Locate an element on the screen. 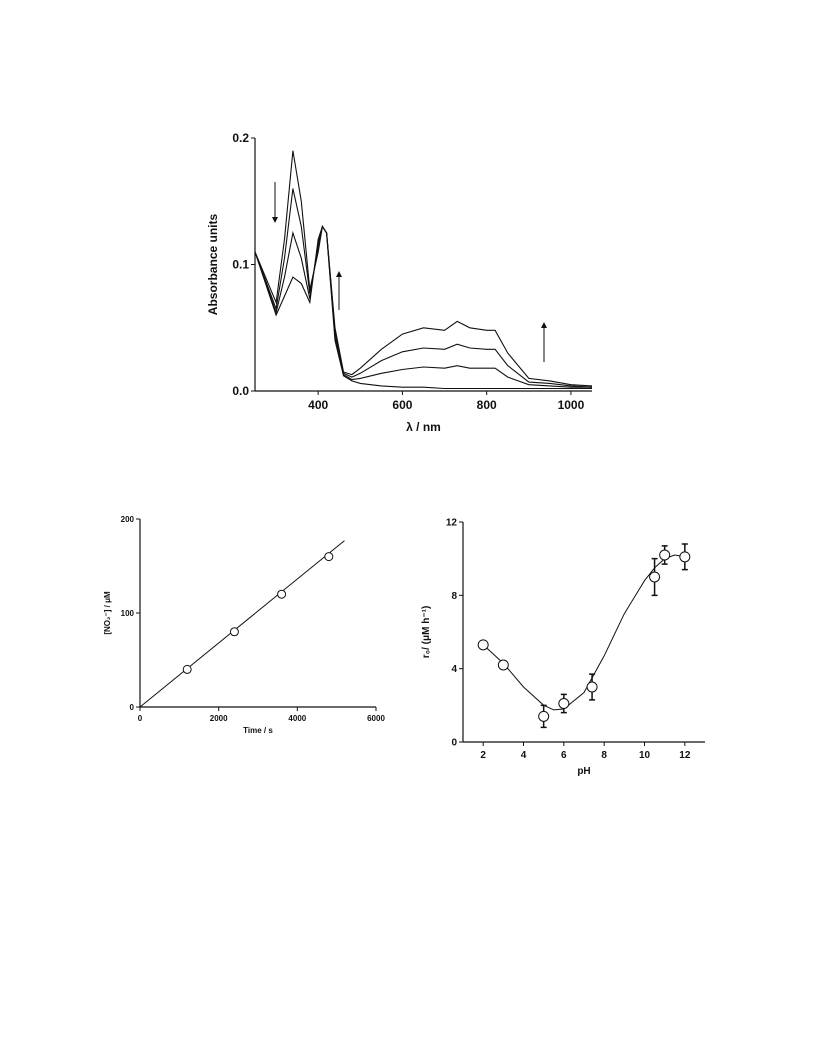 This screenshot has width=816, height=1056. y-axis-label: [NO₂⁻] / μM is located at coordinates (107, 613).